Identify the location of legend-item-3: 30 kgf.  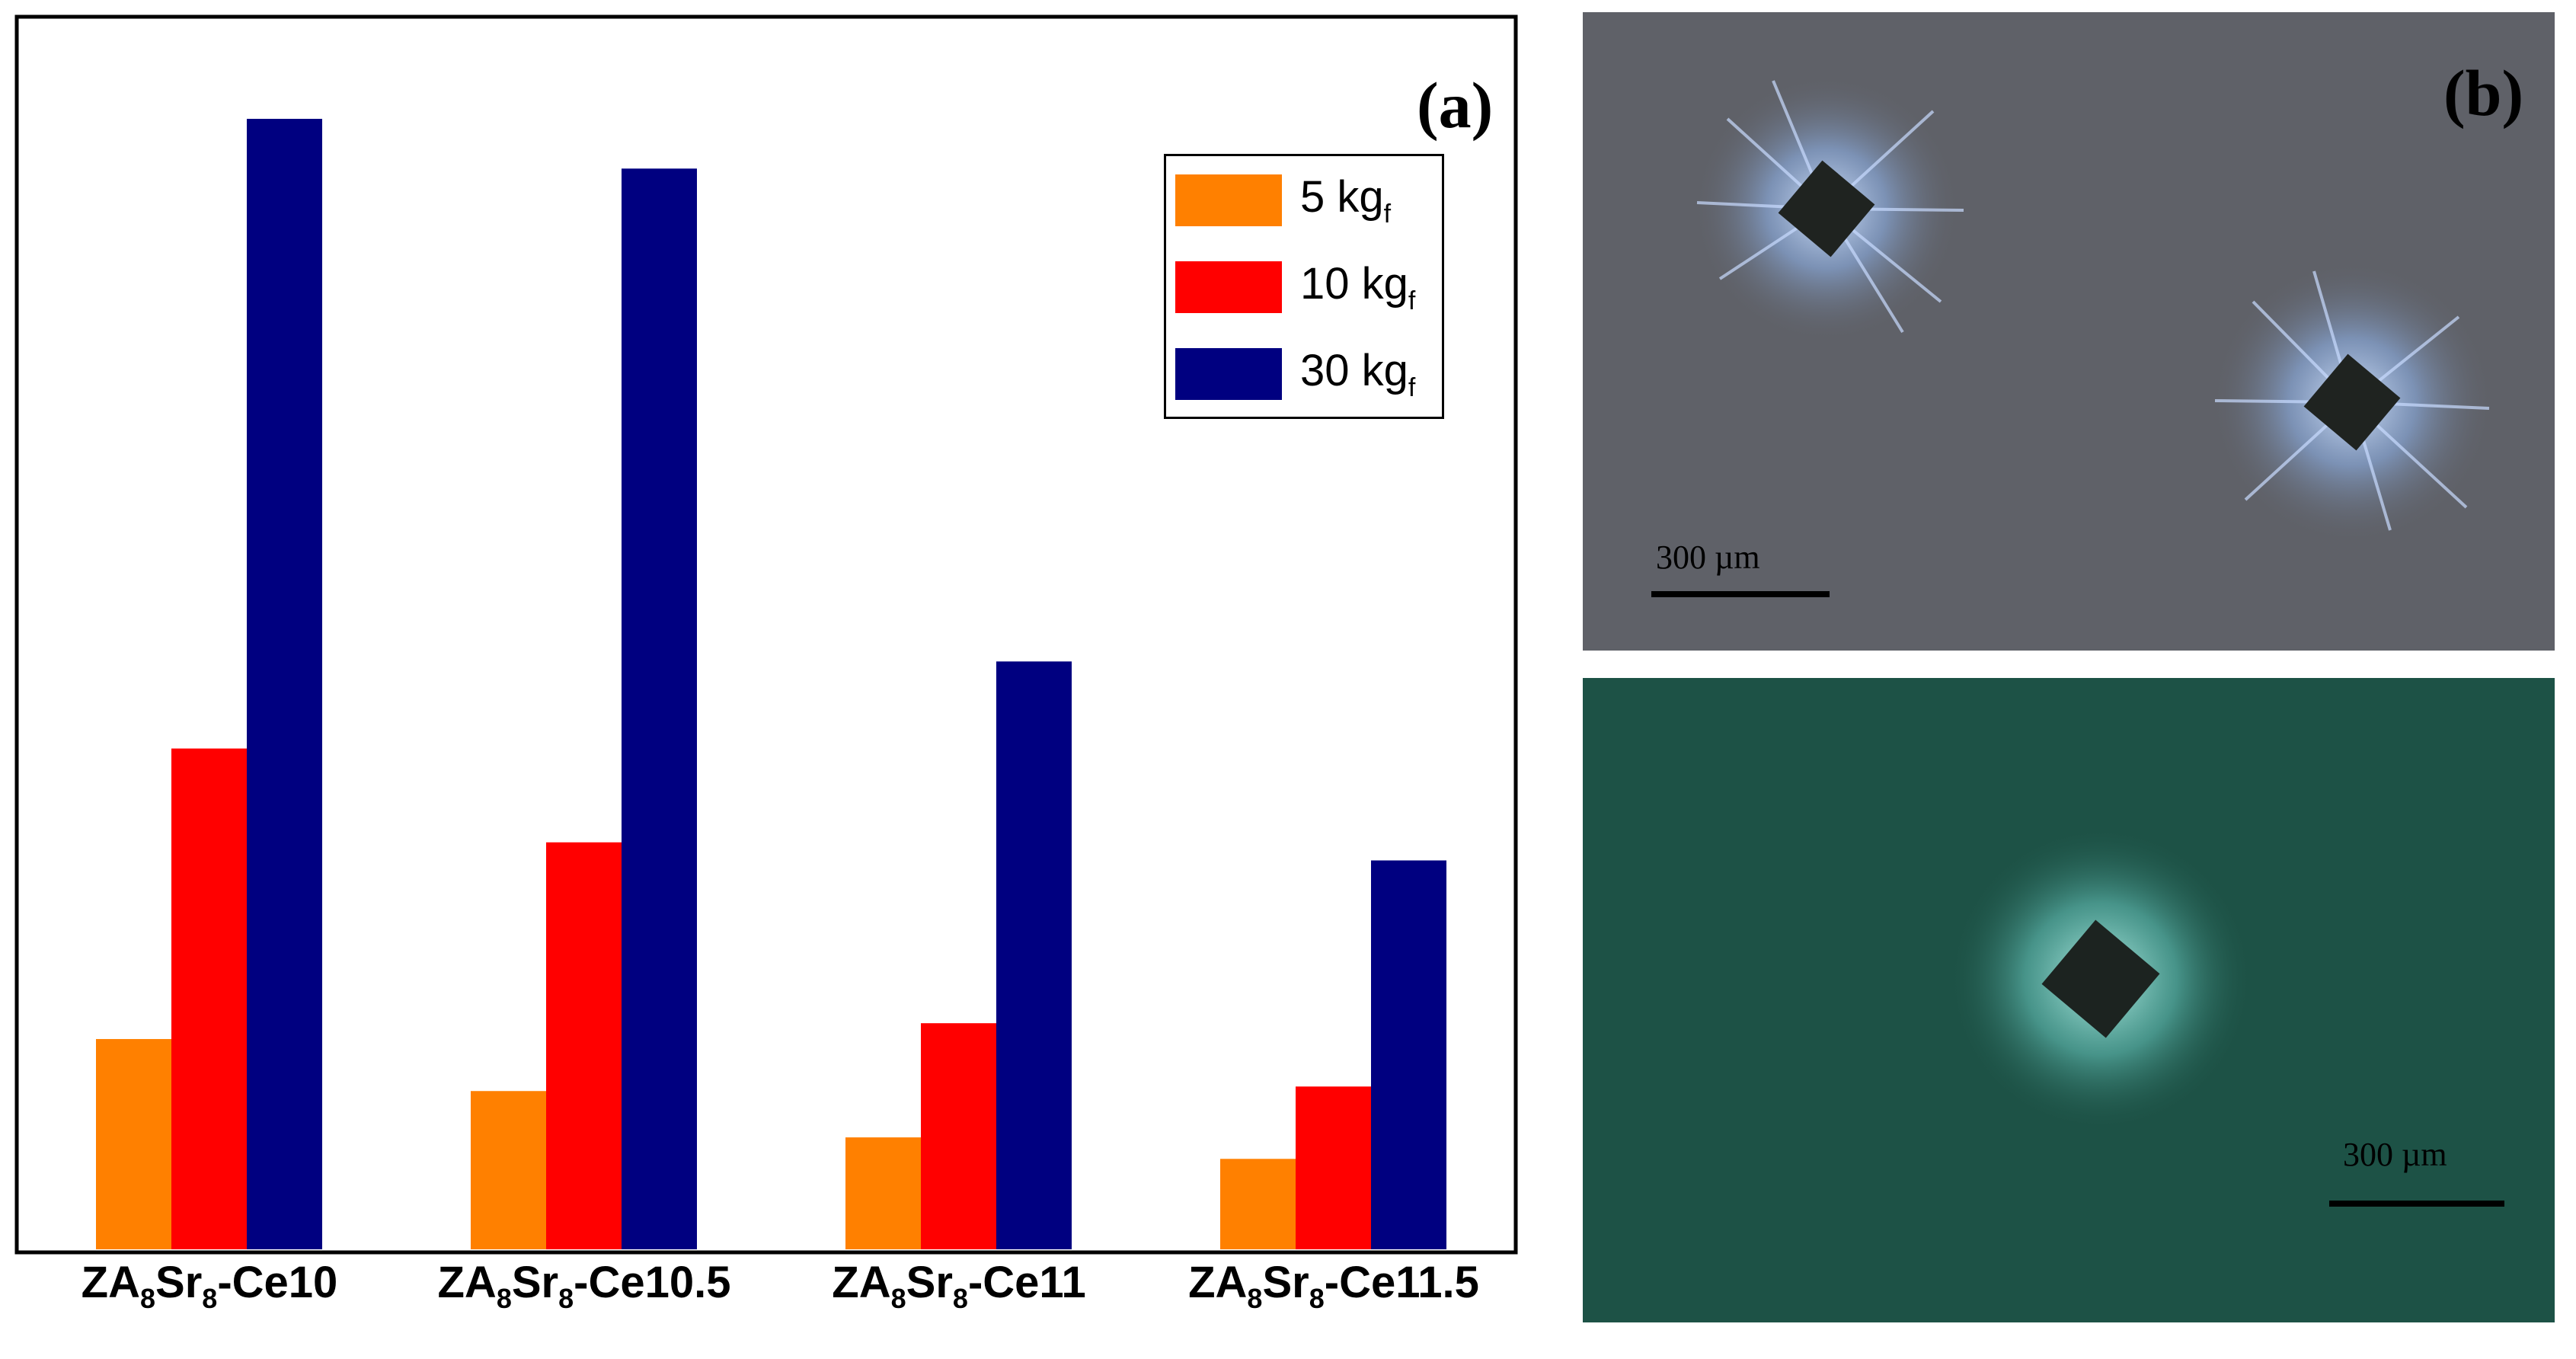
(1295, 374).